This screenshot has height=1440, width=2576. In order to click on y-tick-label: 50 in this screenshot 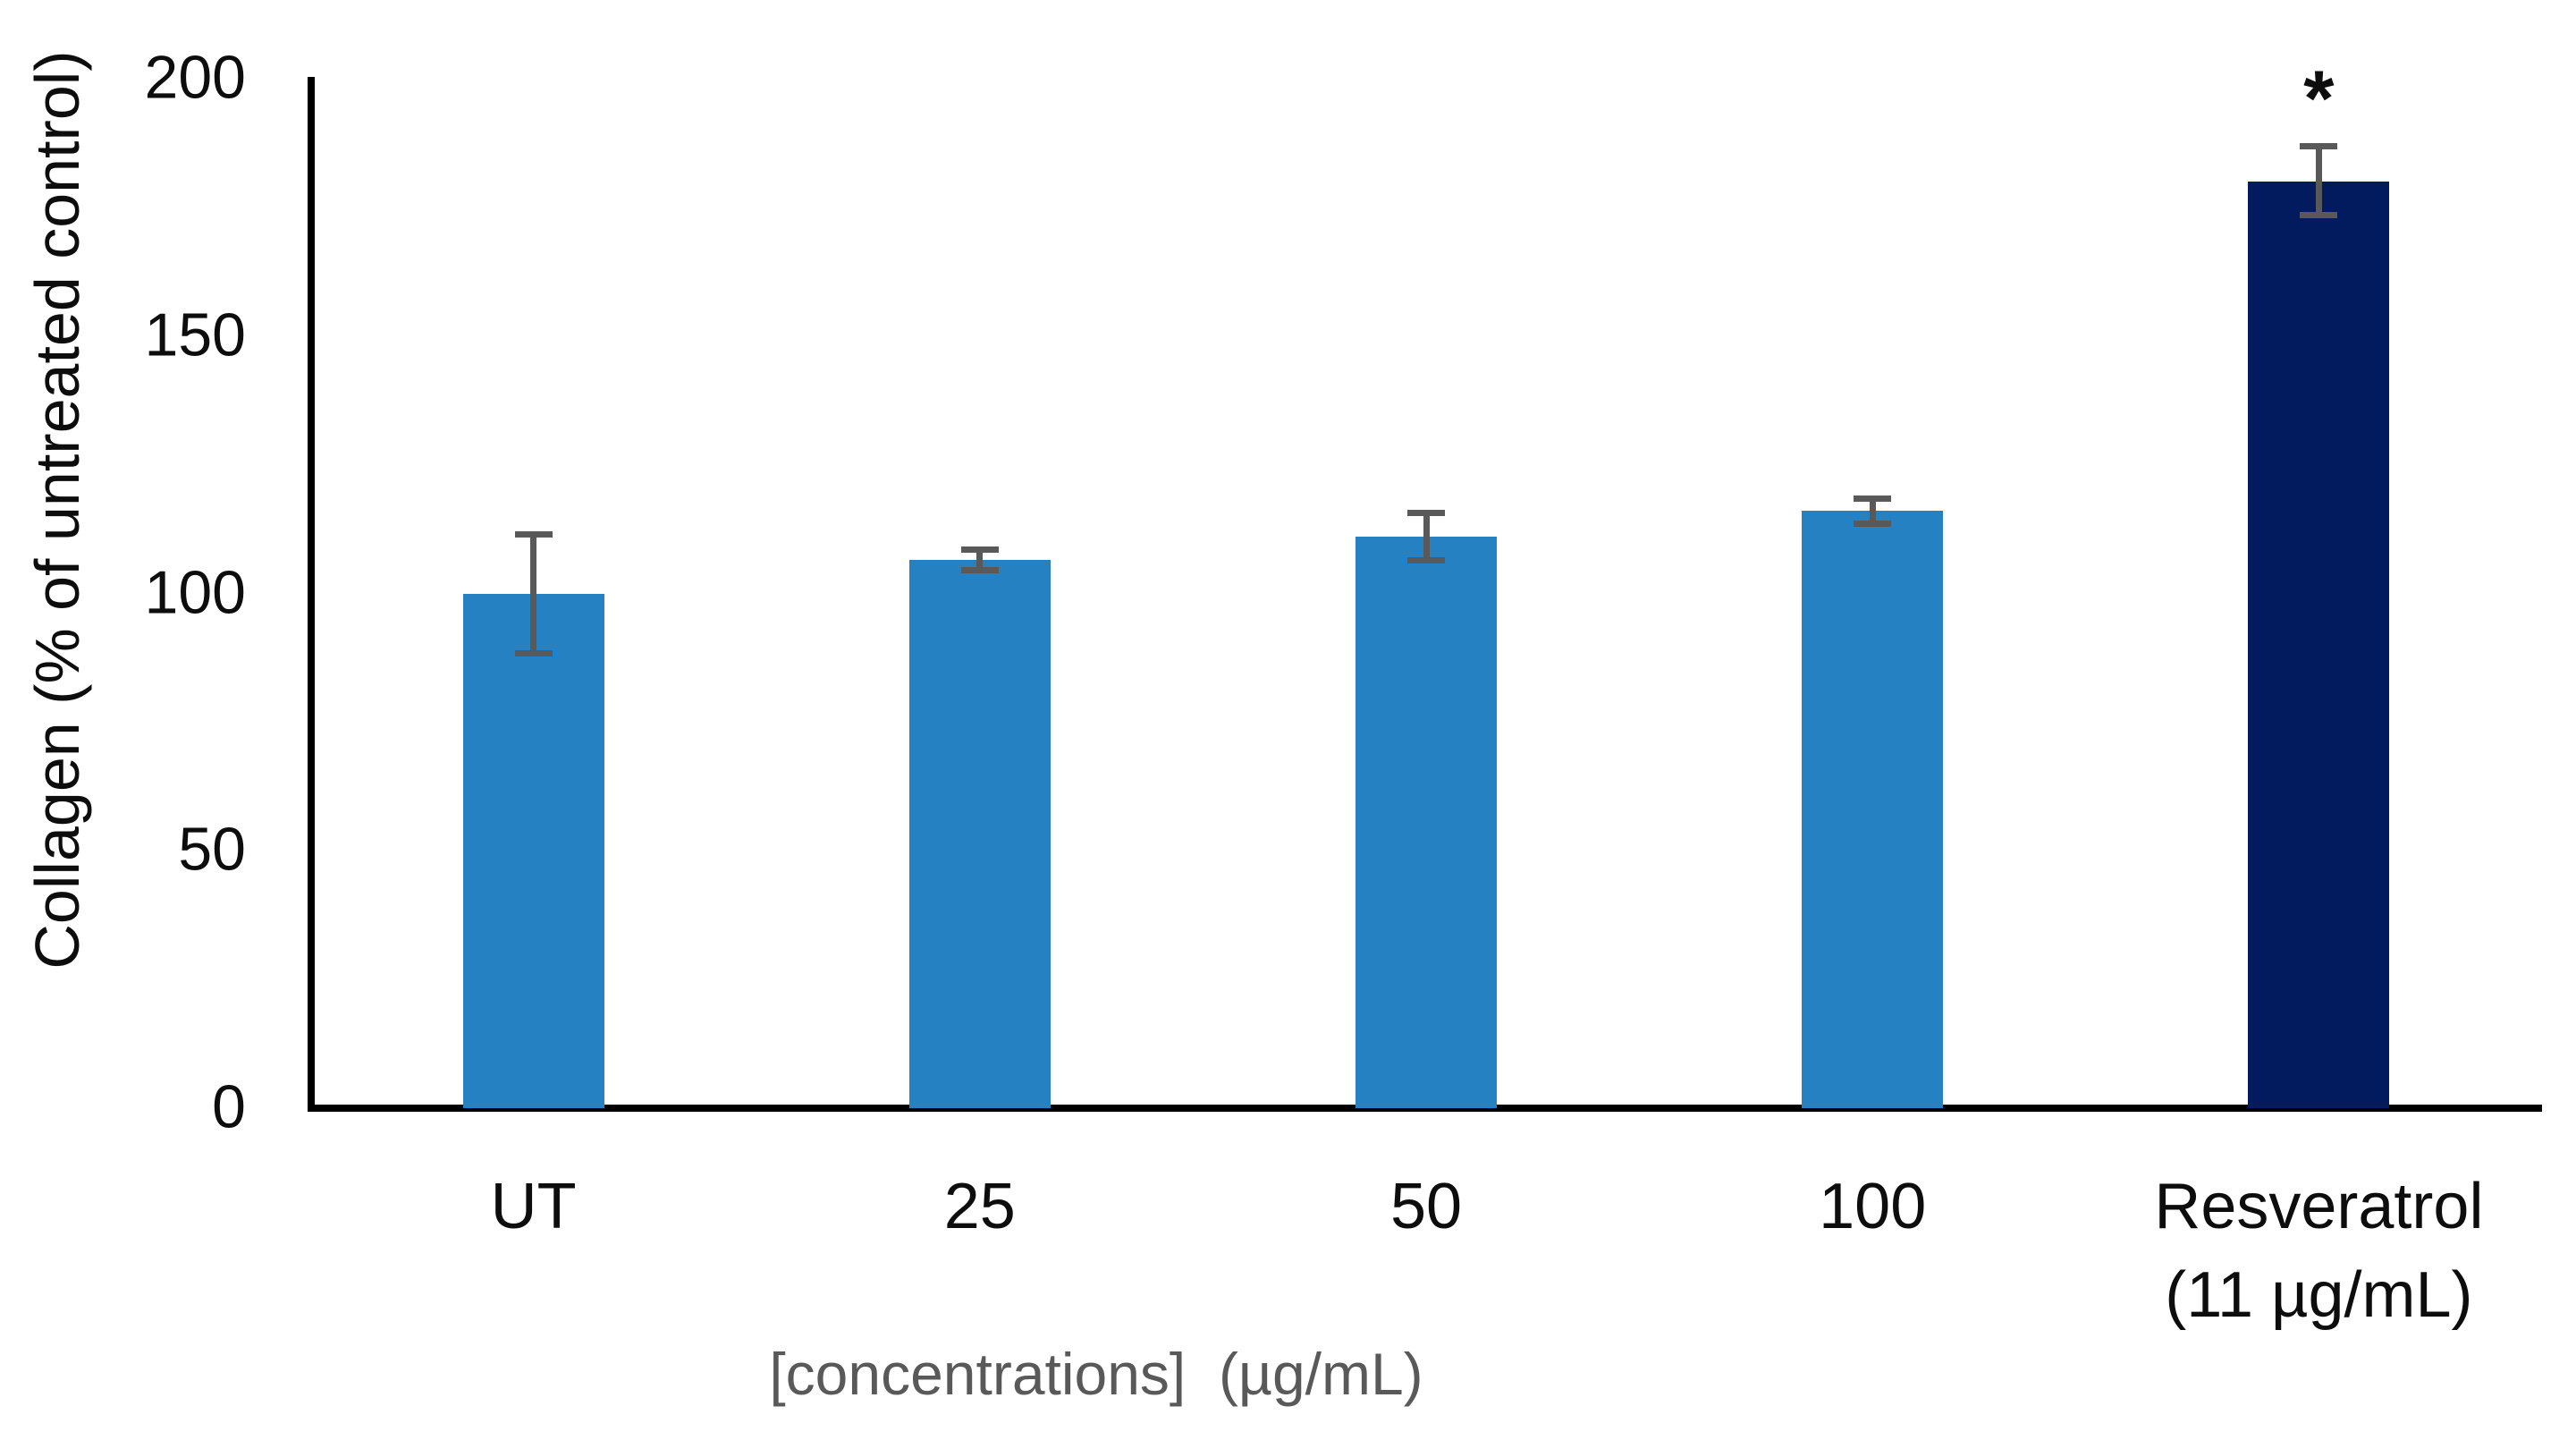, I will do `click(212, 849)`.